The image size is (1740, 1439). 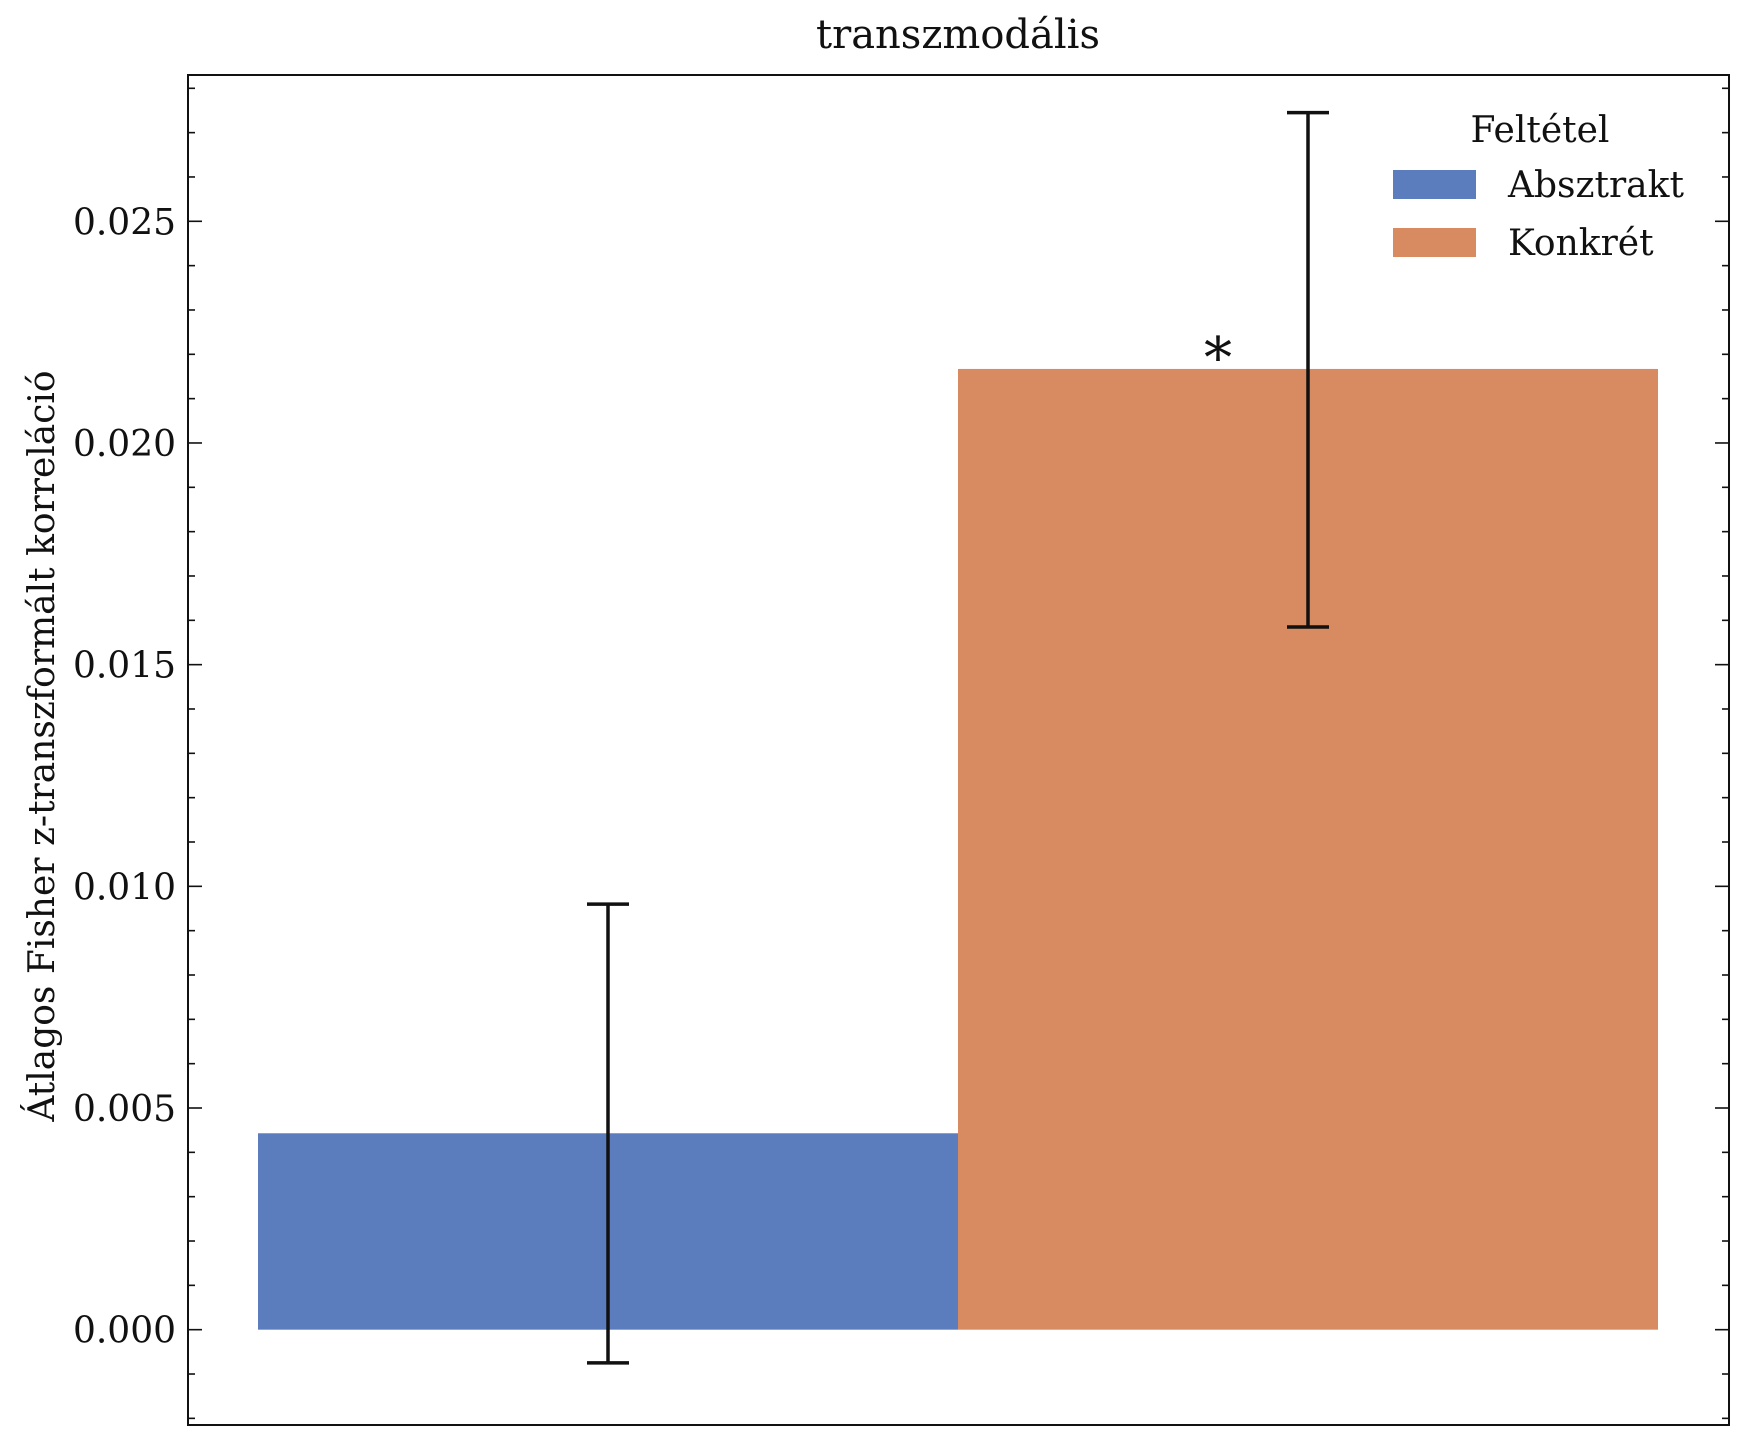 What do you see at coordinates (608, 1133) in the screenshot?
I see `error-bar-absztrakt` at bounding box center [608, 1133].